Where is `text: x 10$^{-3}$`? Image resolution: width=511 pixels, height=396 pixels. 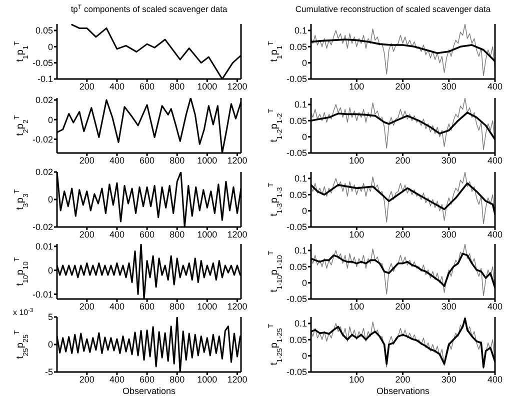
text: x 10$^{-3}$ is located at coordinates (23, 312).